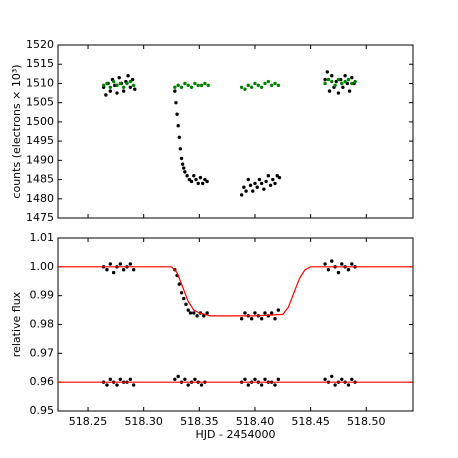 Image resolution: width=458 pixels, height=458 pixels. Describe the element at coordinates (40, 121) in the screenshot. I see `y-tick-label: 1500` at that location.